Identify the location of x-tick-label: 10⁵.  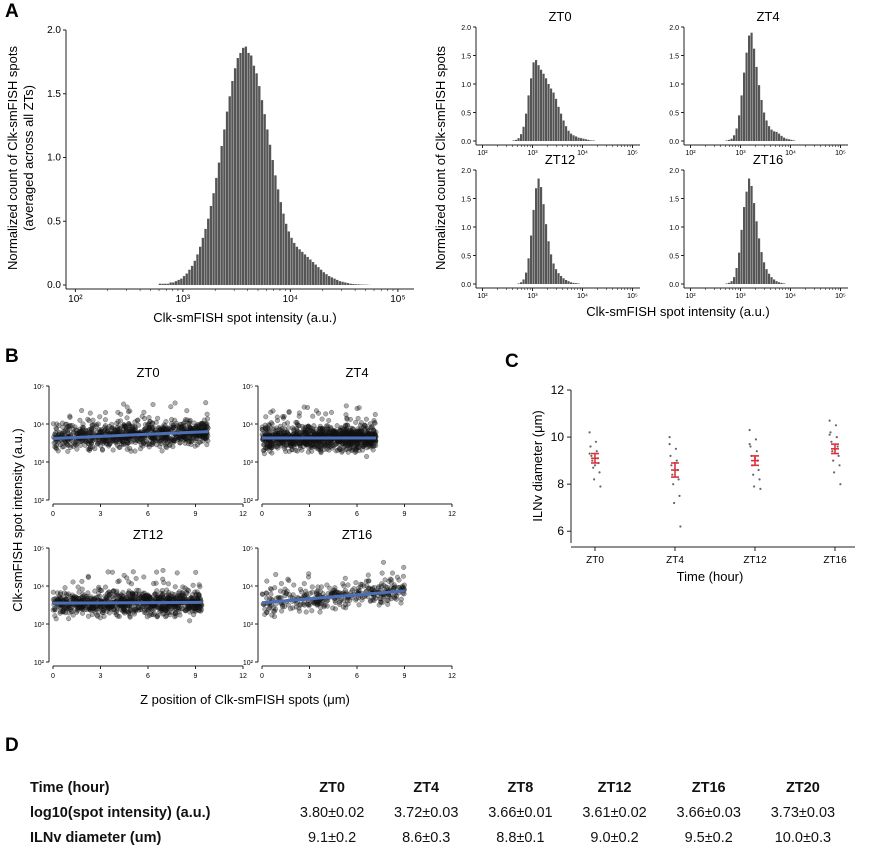
(632, 153).